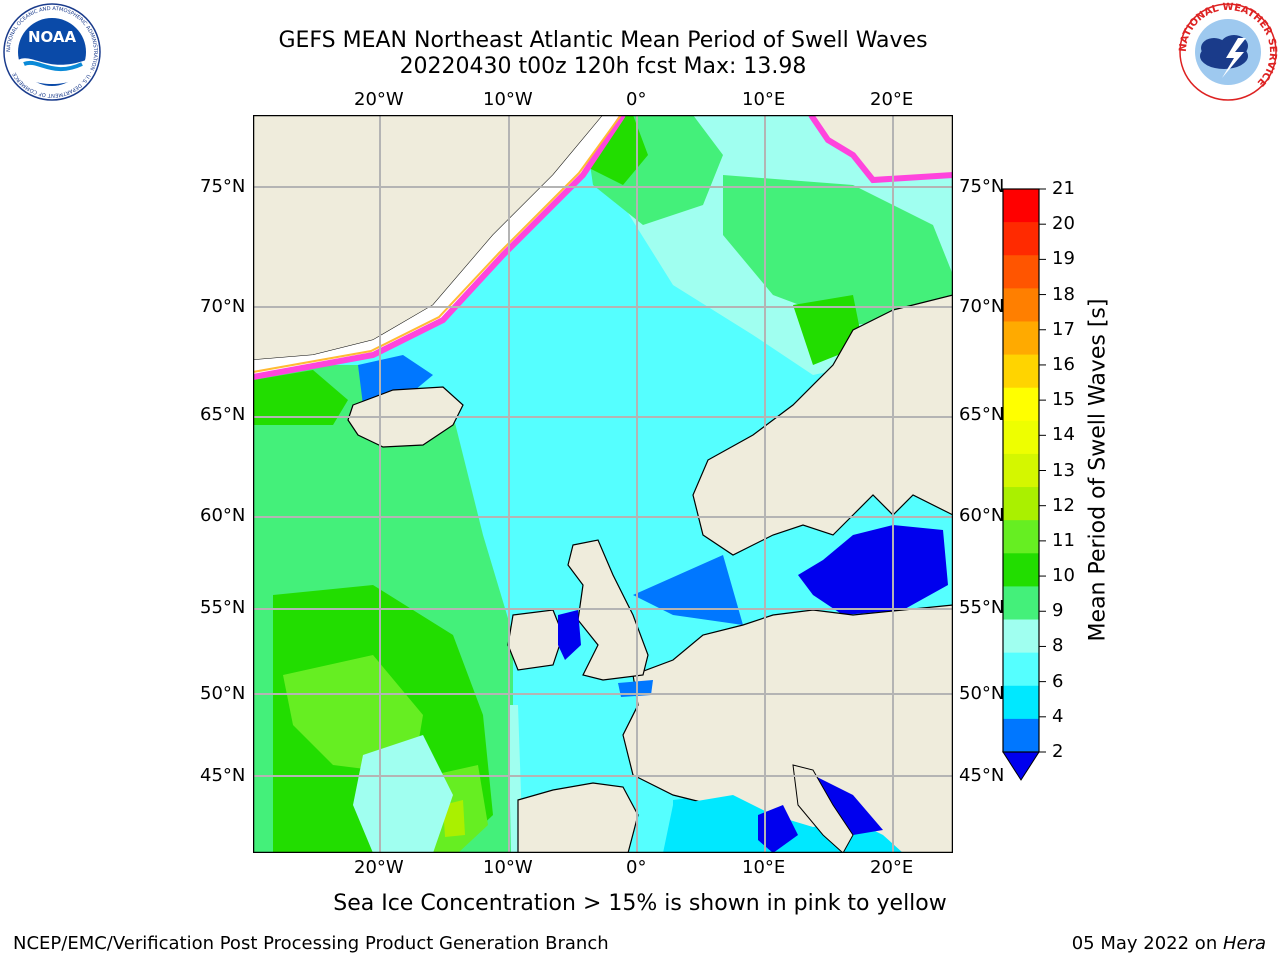 The image size is (1280, 960). Describe the element at coordinates (764, 867) in the screenshot. I see `lon-label-bottom: 10°E` at that location.